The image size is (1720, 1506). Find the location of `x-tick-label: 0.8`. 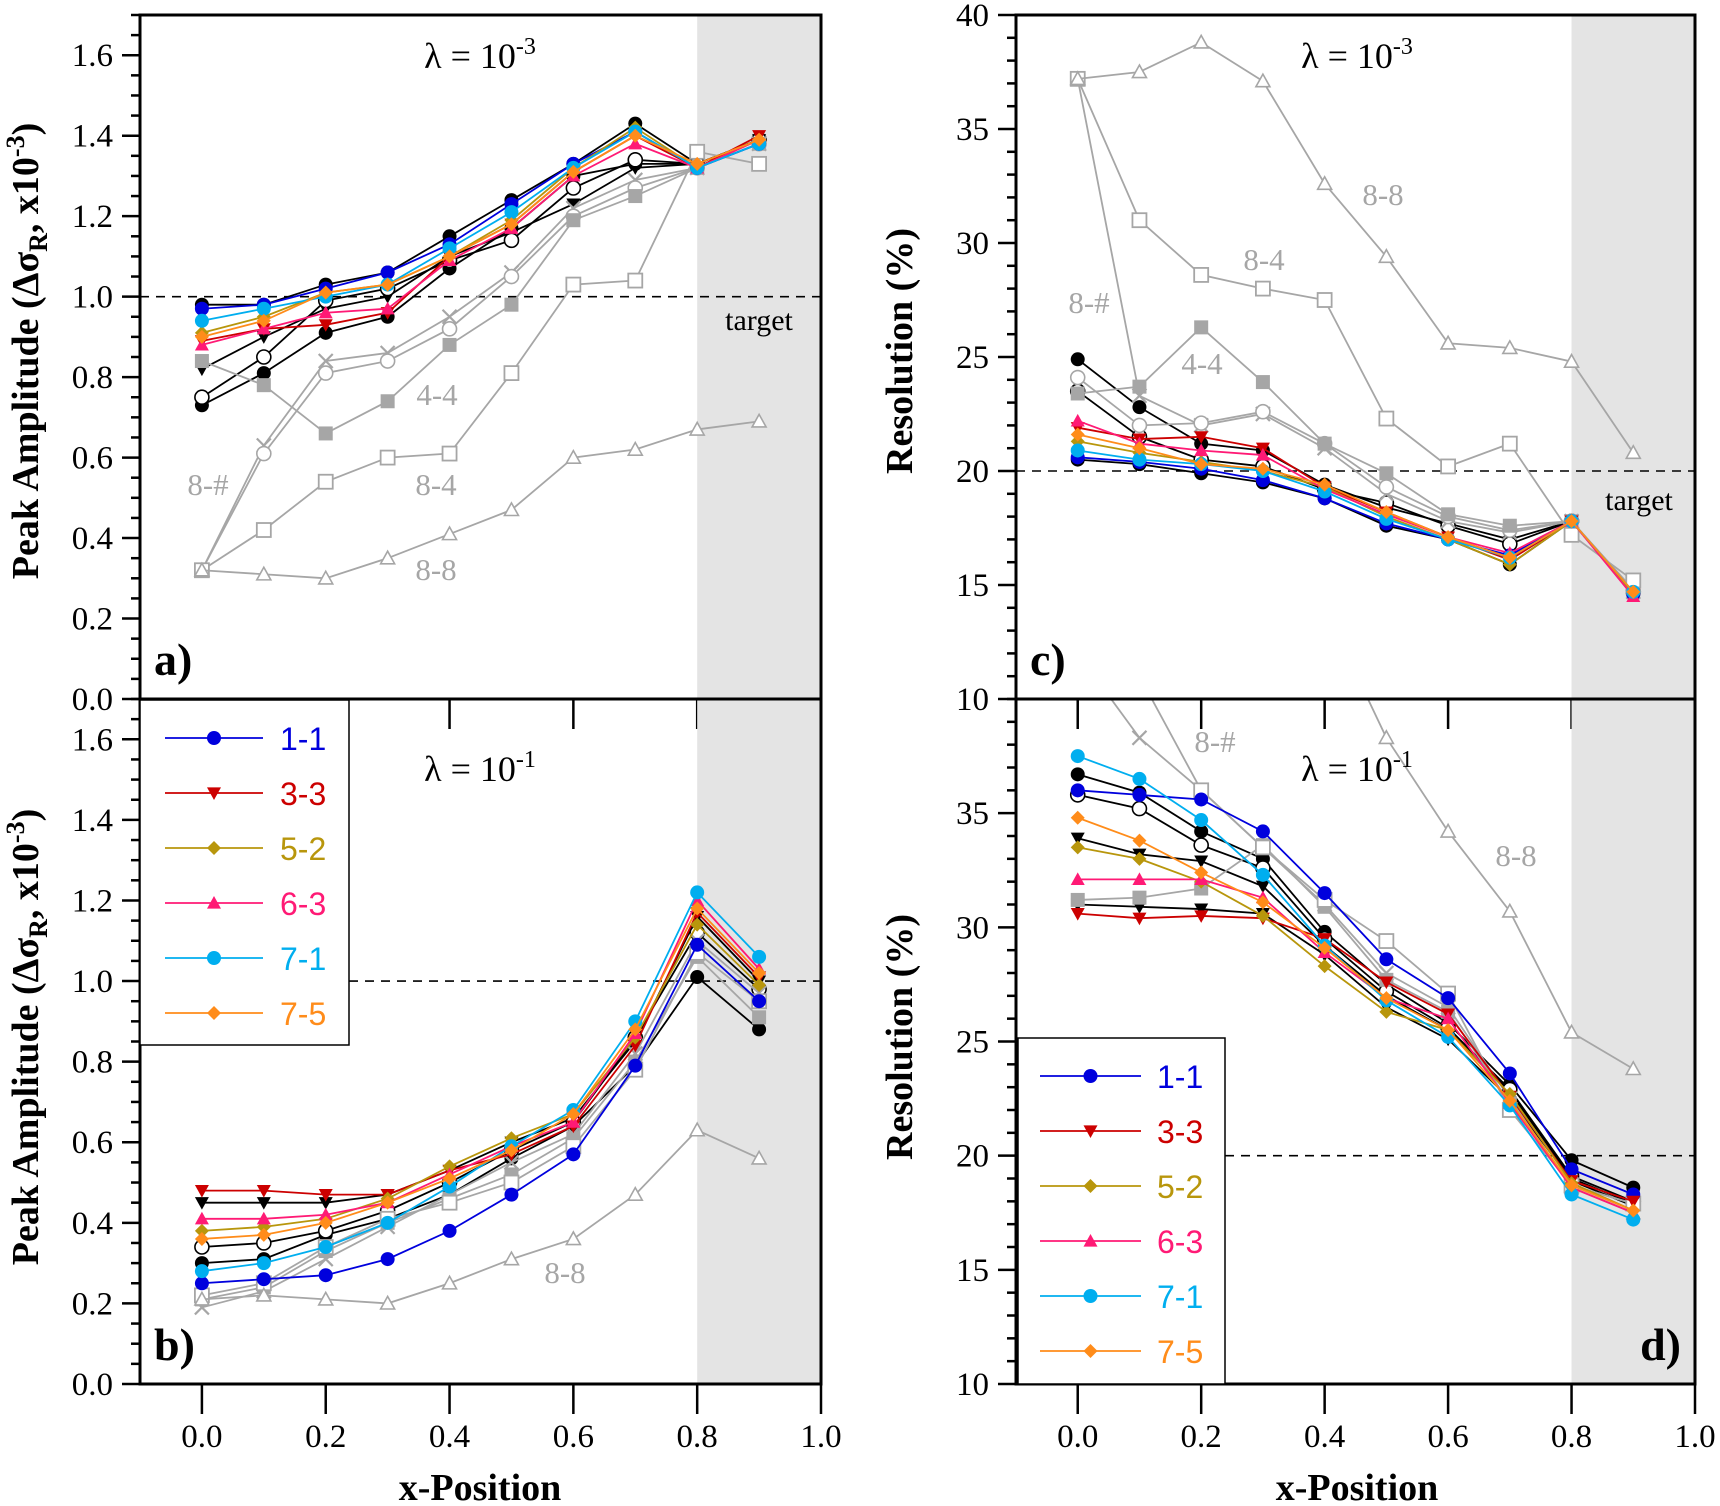

x-tick-label: 0.8 is located at coordinates (697, 1437).